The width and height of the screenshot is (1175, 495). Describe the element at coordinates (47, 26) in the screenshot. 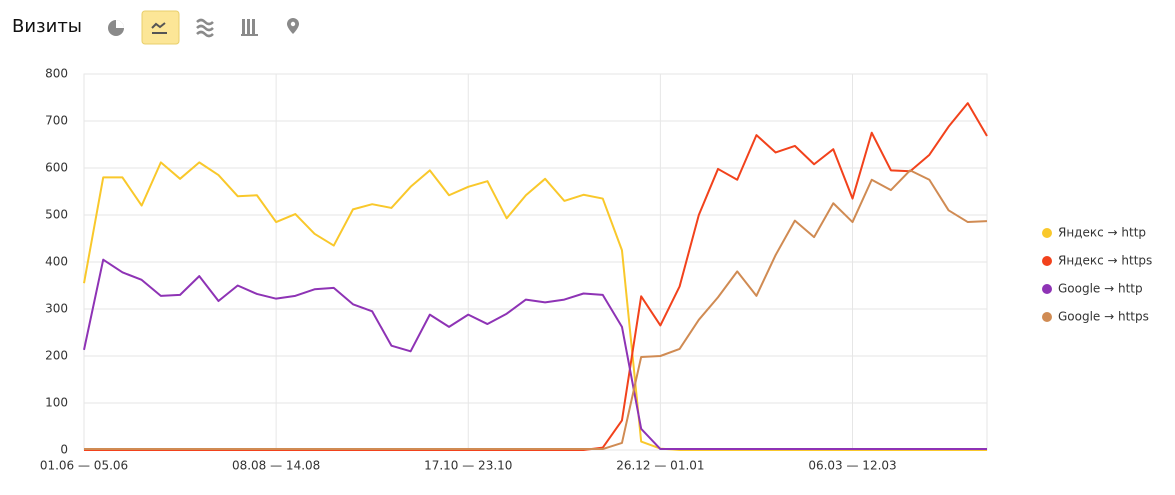

I see `page-title: Визиты` at that location.